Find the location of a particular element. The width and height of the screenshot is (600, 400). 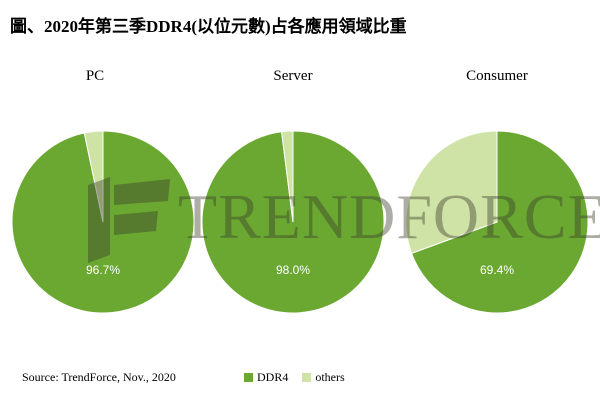

pie-slice-consumer-ddr4 is located at coordinates (499, 222).